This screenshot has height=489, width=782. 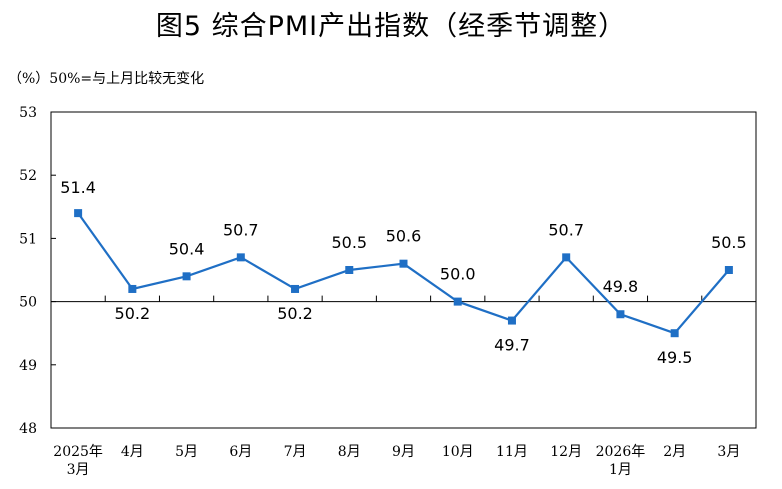 I want to click on data-label: 50.4, so click(x=187, y=248).